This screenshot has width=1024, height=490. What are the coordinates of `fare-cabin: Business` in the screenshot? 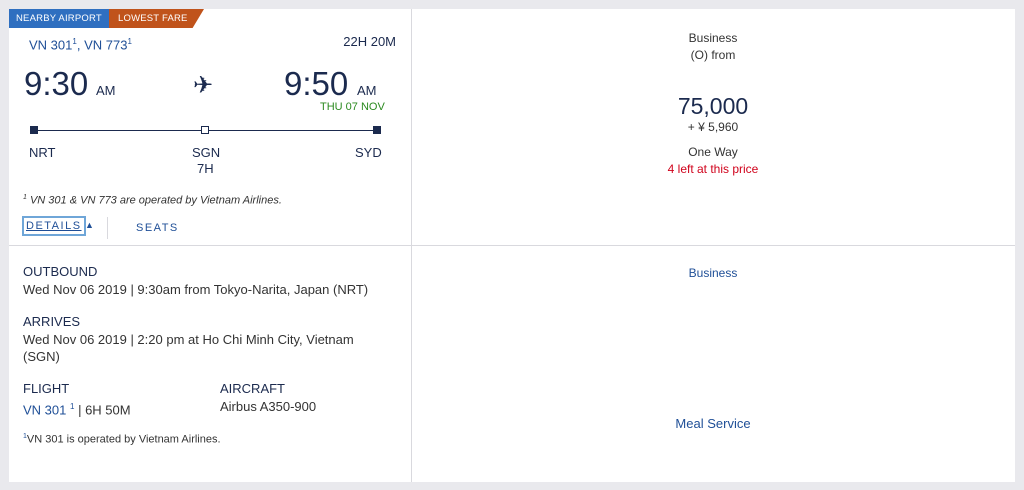 It's located at (713, 38).